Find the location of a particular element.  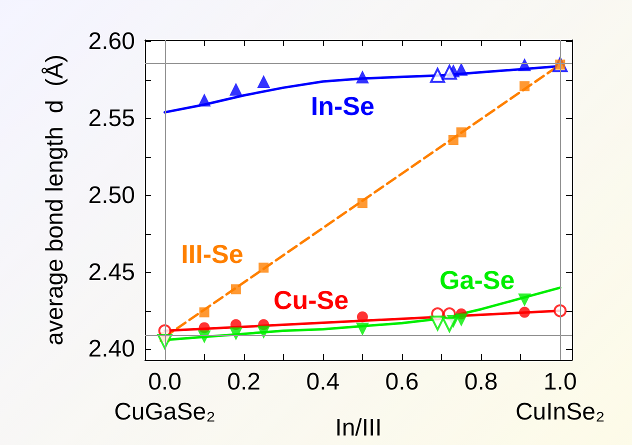

y-tick-label: 2.55 is located at coordinates (111, 118).